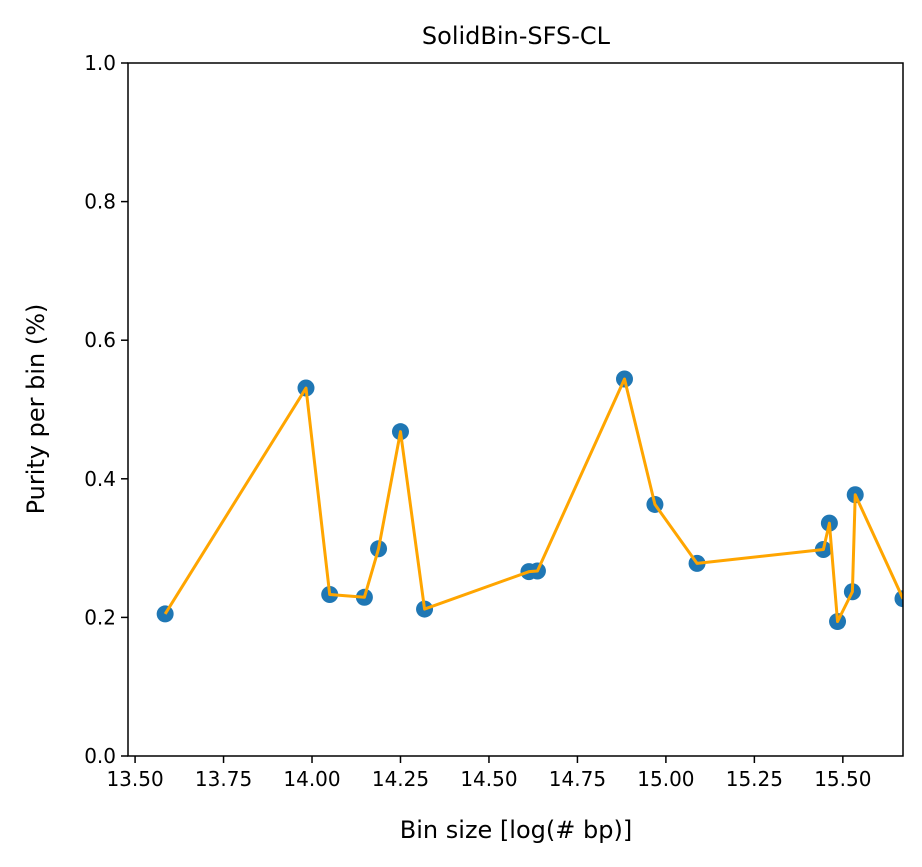 The width and height of the screenshot is (922, 867). Describe the element at coordinates (100, 63) in the screenshot. I see `y-tick-label: 1.0` at that location.